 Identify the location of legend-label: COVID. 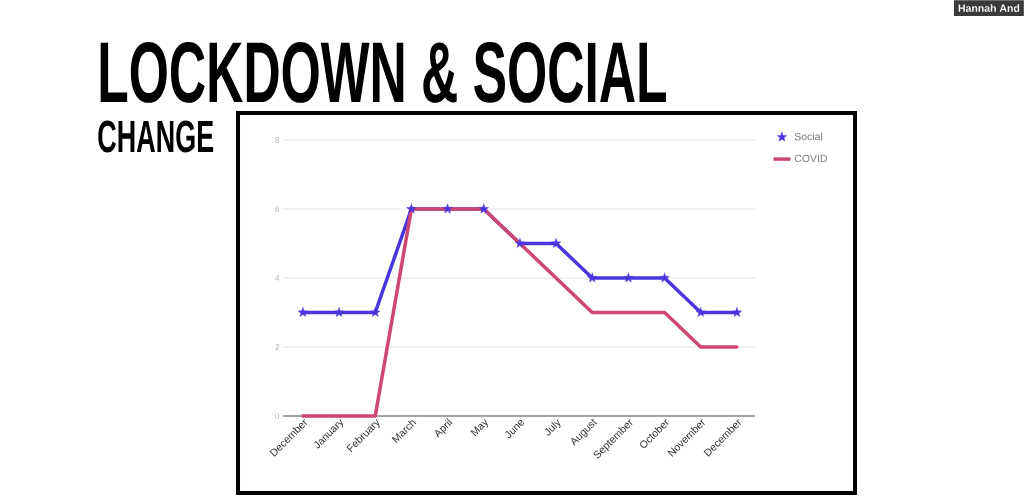
(810, 158).